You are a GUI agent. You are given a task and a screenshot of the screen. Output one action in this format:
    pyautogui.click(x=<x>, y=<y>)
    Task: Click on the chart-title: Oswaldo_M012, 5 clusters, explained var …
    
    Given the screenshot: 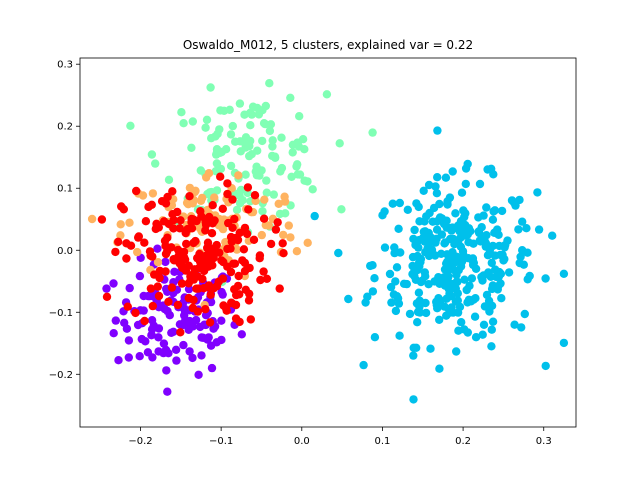 What is the action you would take?
    pyautogui.click(x=328, y=45)
    